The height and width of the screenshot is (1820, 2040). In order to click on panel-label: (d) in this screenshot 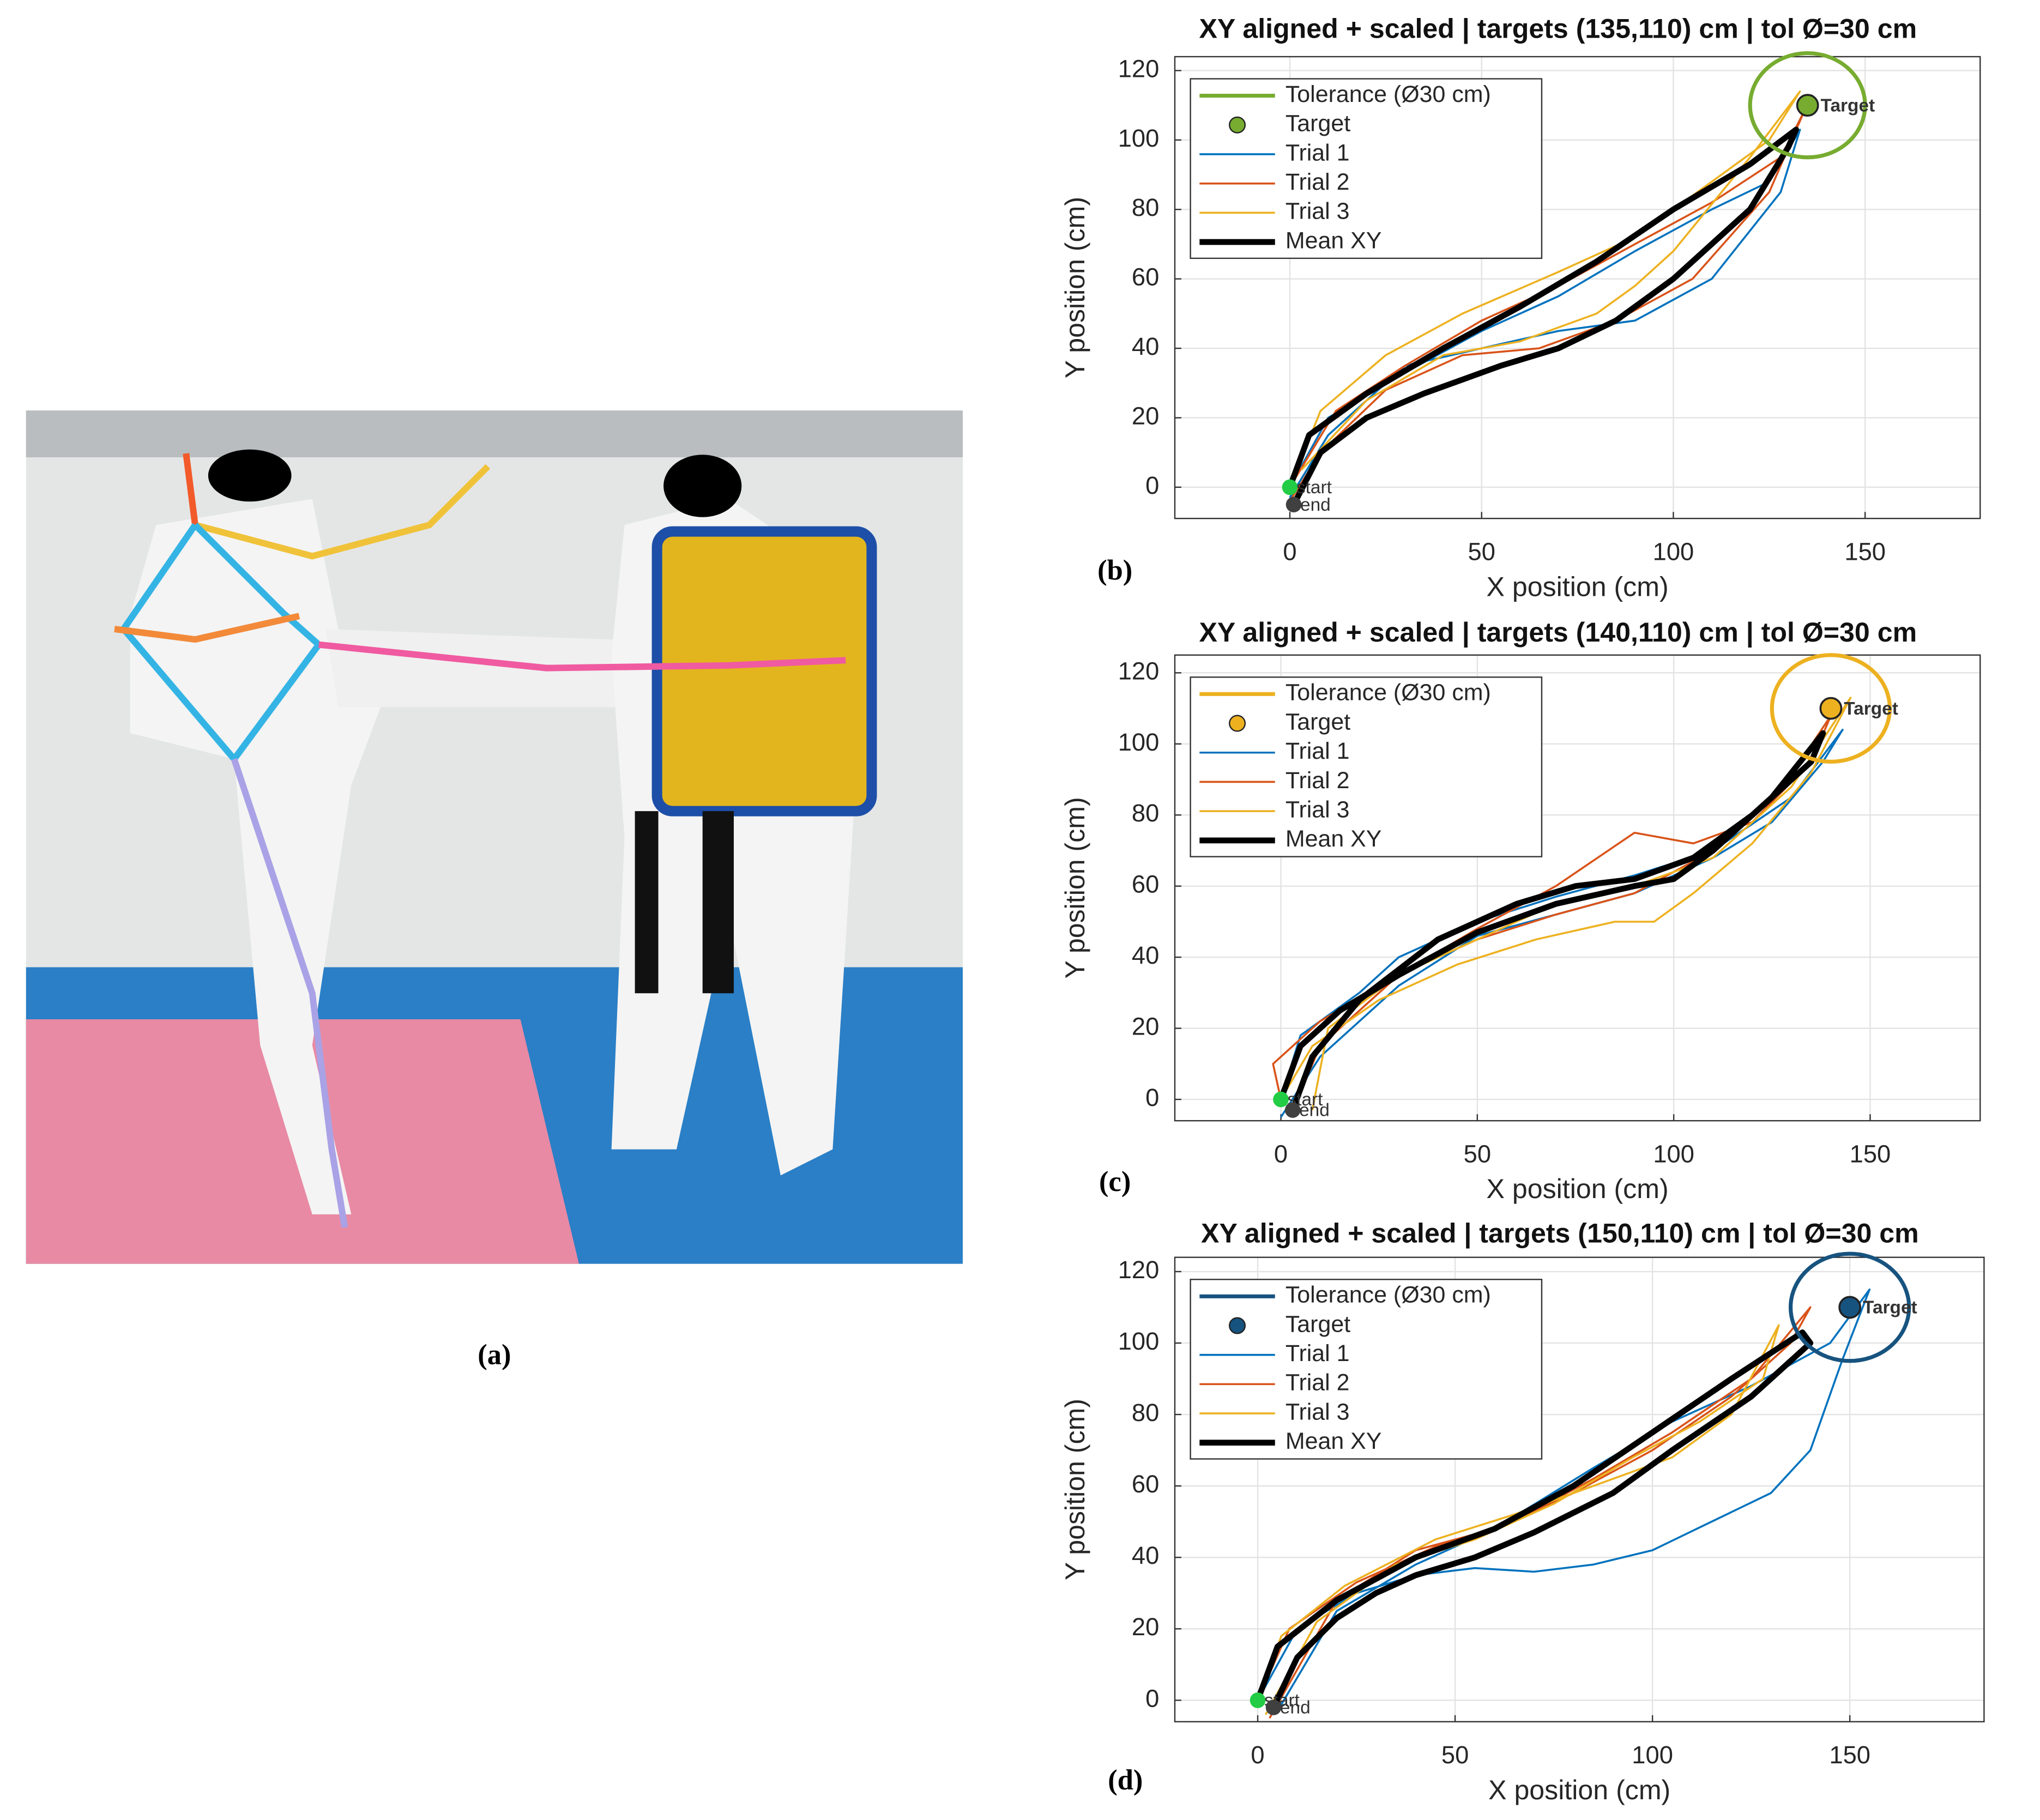, I will do `click(1125, 1780)`.